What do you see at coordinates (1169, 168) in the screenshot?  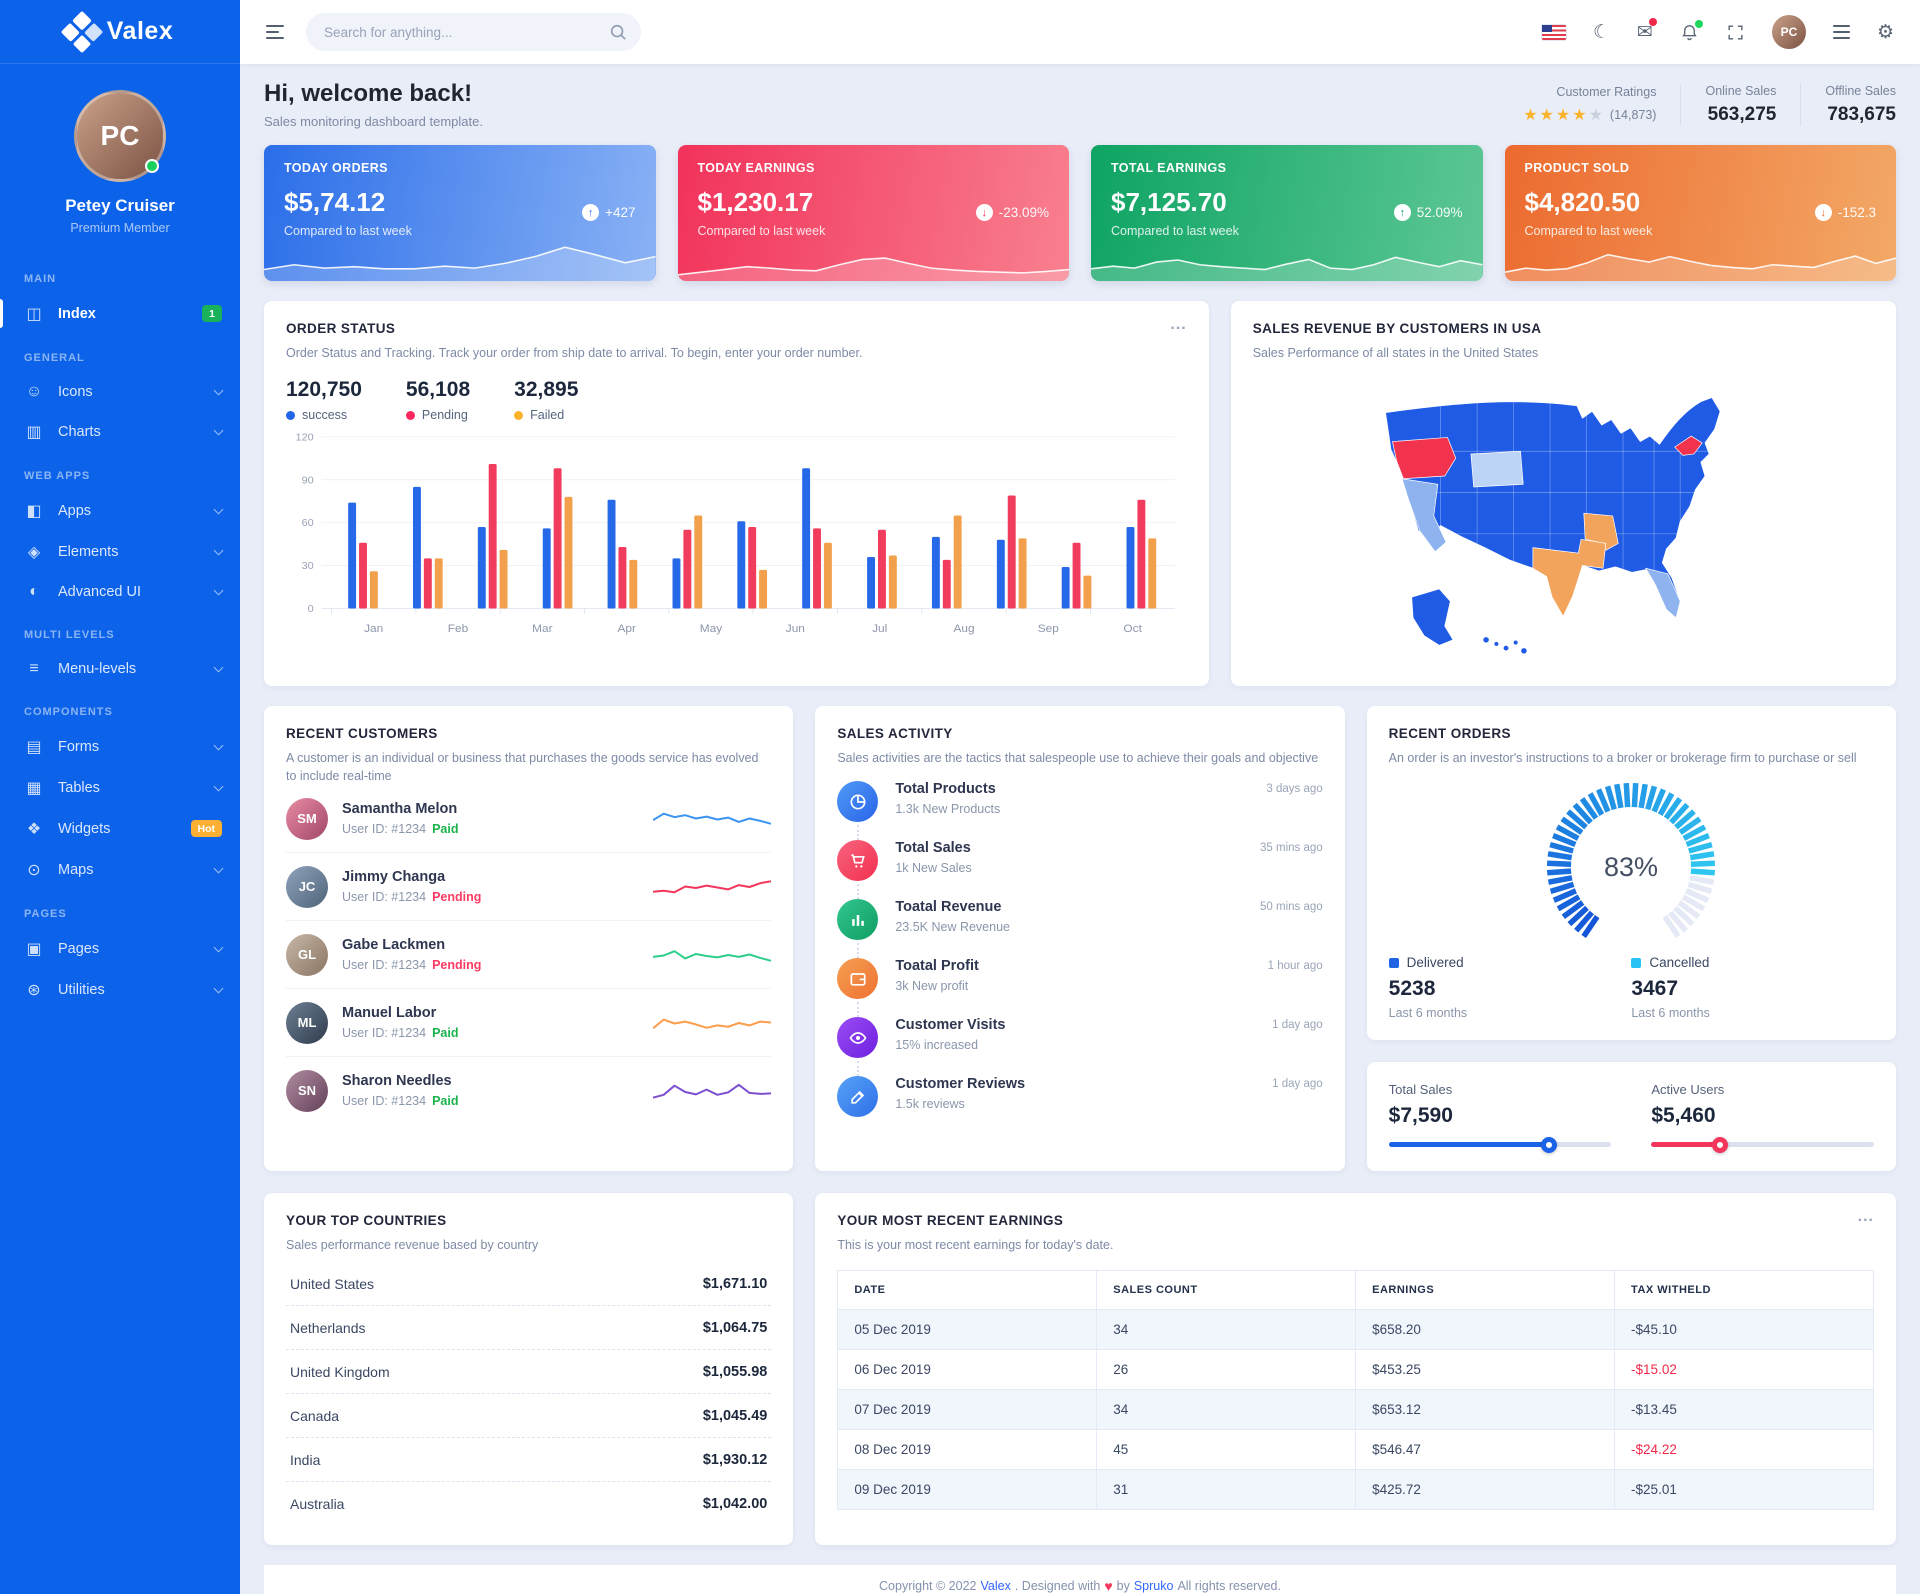 I see `stat-title: TOTAL EARNINGS` at bounding box center [1169, 168].